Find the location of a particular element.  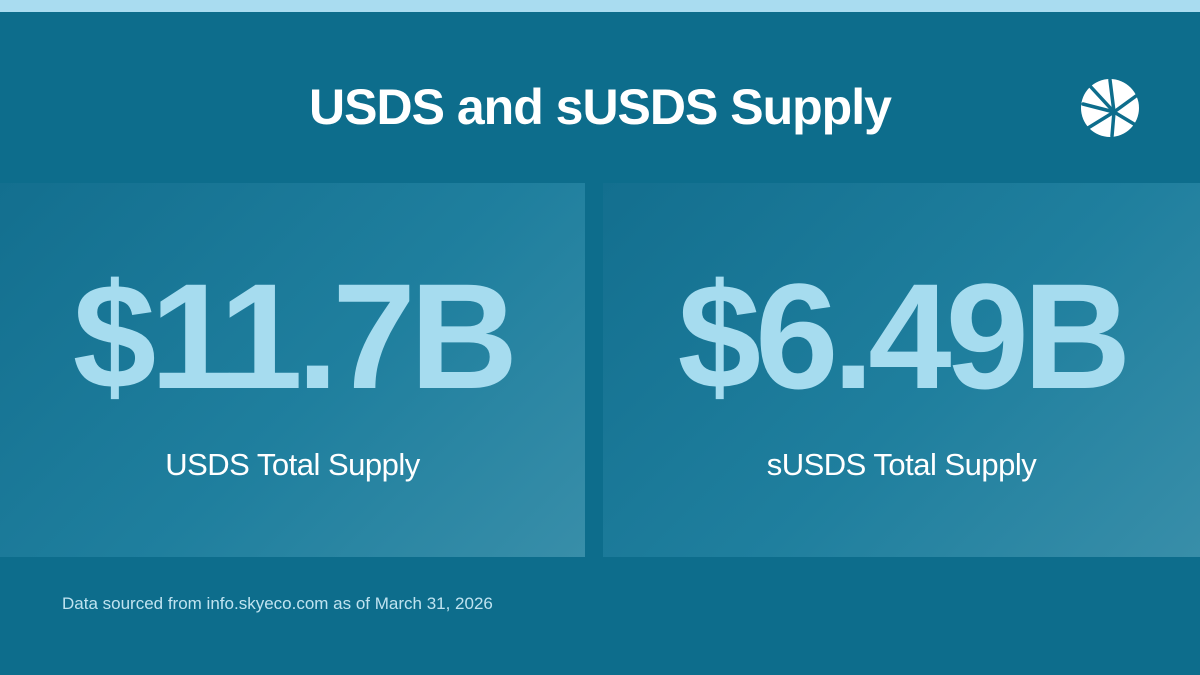

title: USDS and sUSDS Supply is located at coordinates (600, 107).